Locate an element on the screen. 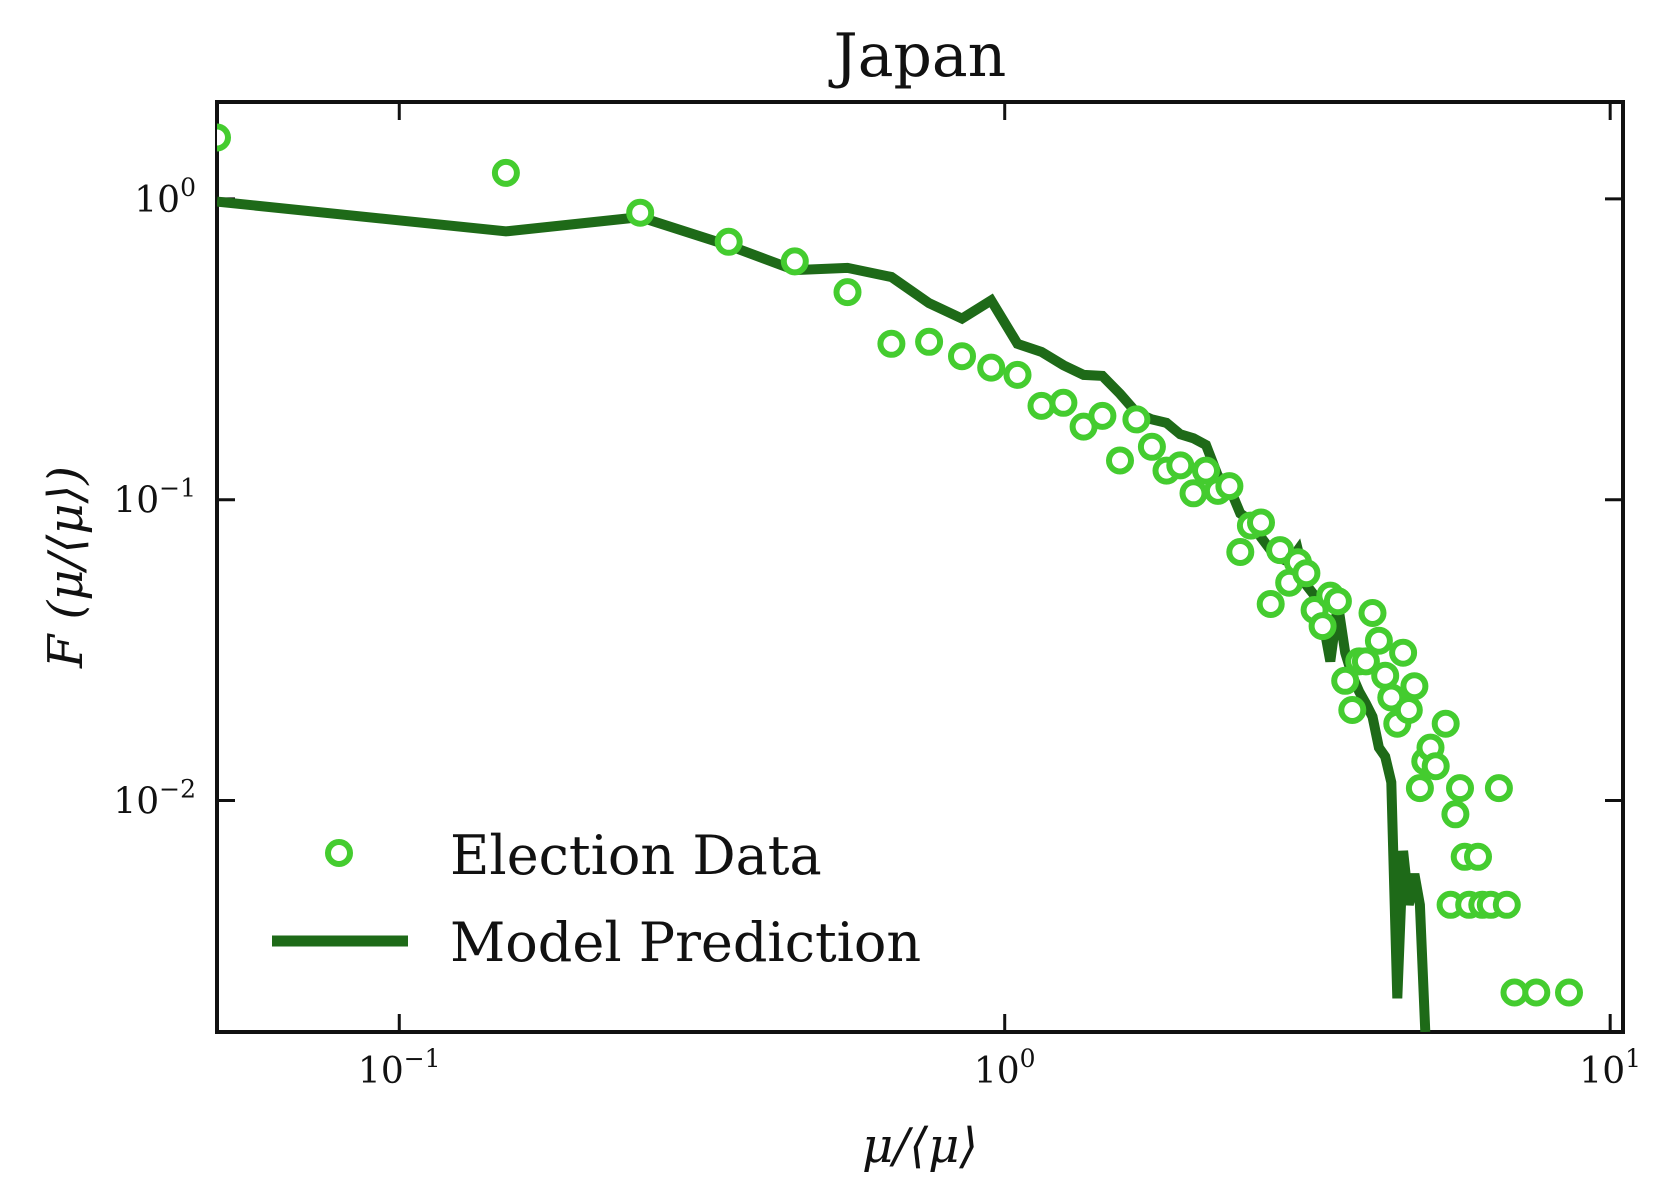  x-axis-label: μ/⟨μ⟩ is located at coordinates (920, 1146).